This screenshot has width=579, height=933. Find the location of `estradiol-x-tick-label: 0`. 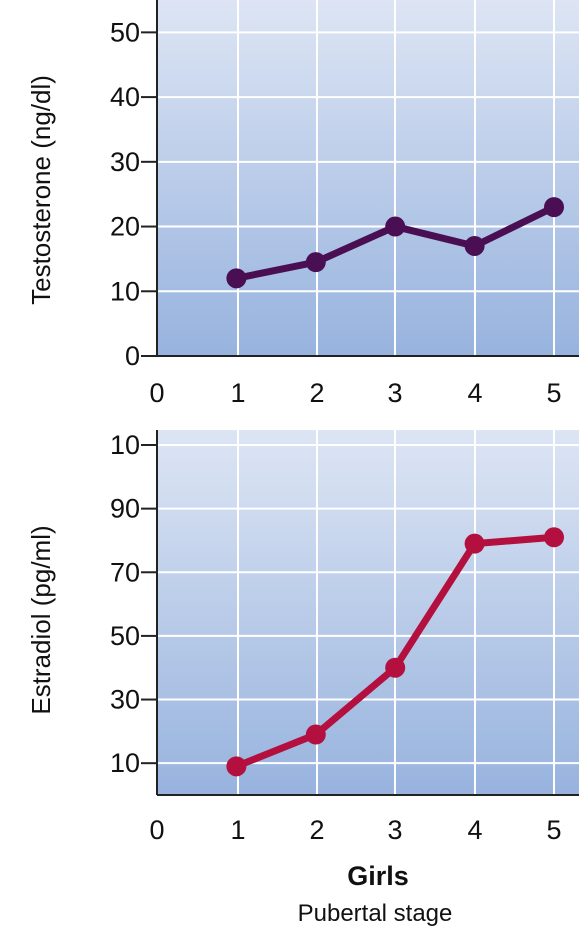

estradiol-x-tick-label: 0 is located at coordinates (156, 830).